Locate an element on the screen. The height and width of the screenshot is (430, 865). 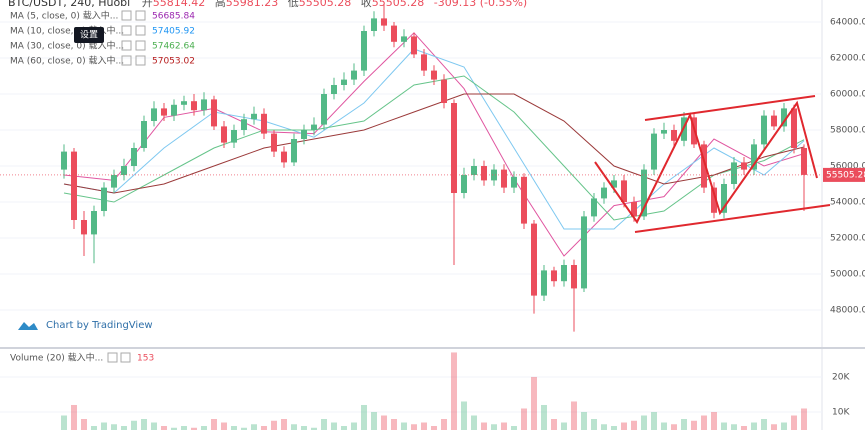
y-tick-label: 60000.00 is located at coordinates (847, 94).